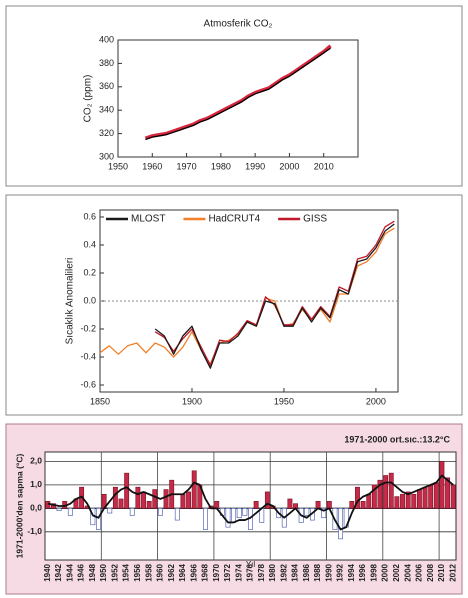  I want to click on x-tick-label: 1990, so click(255, 166).